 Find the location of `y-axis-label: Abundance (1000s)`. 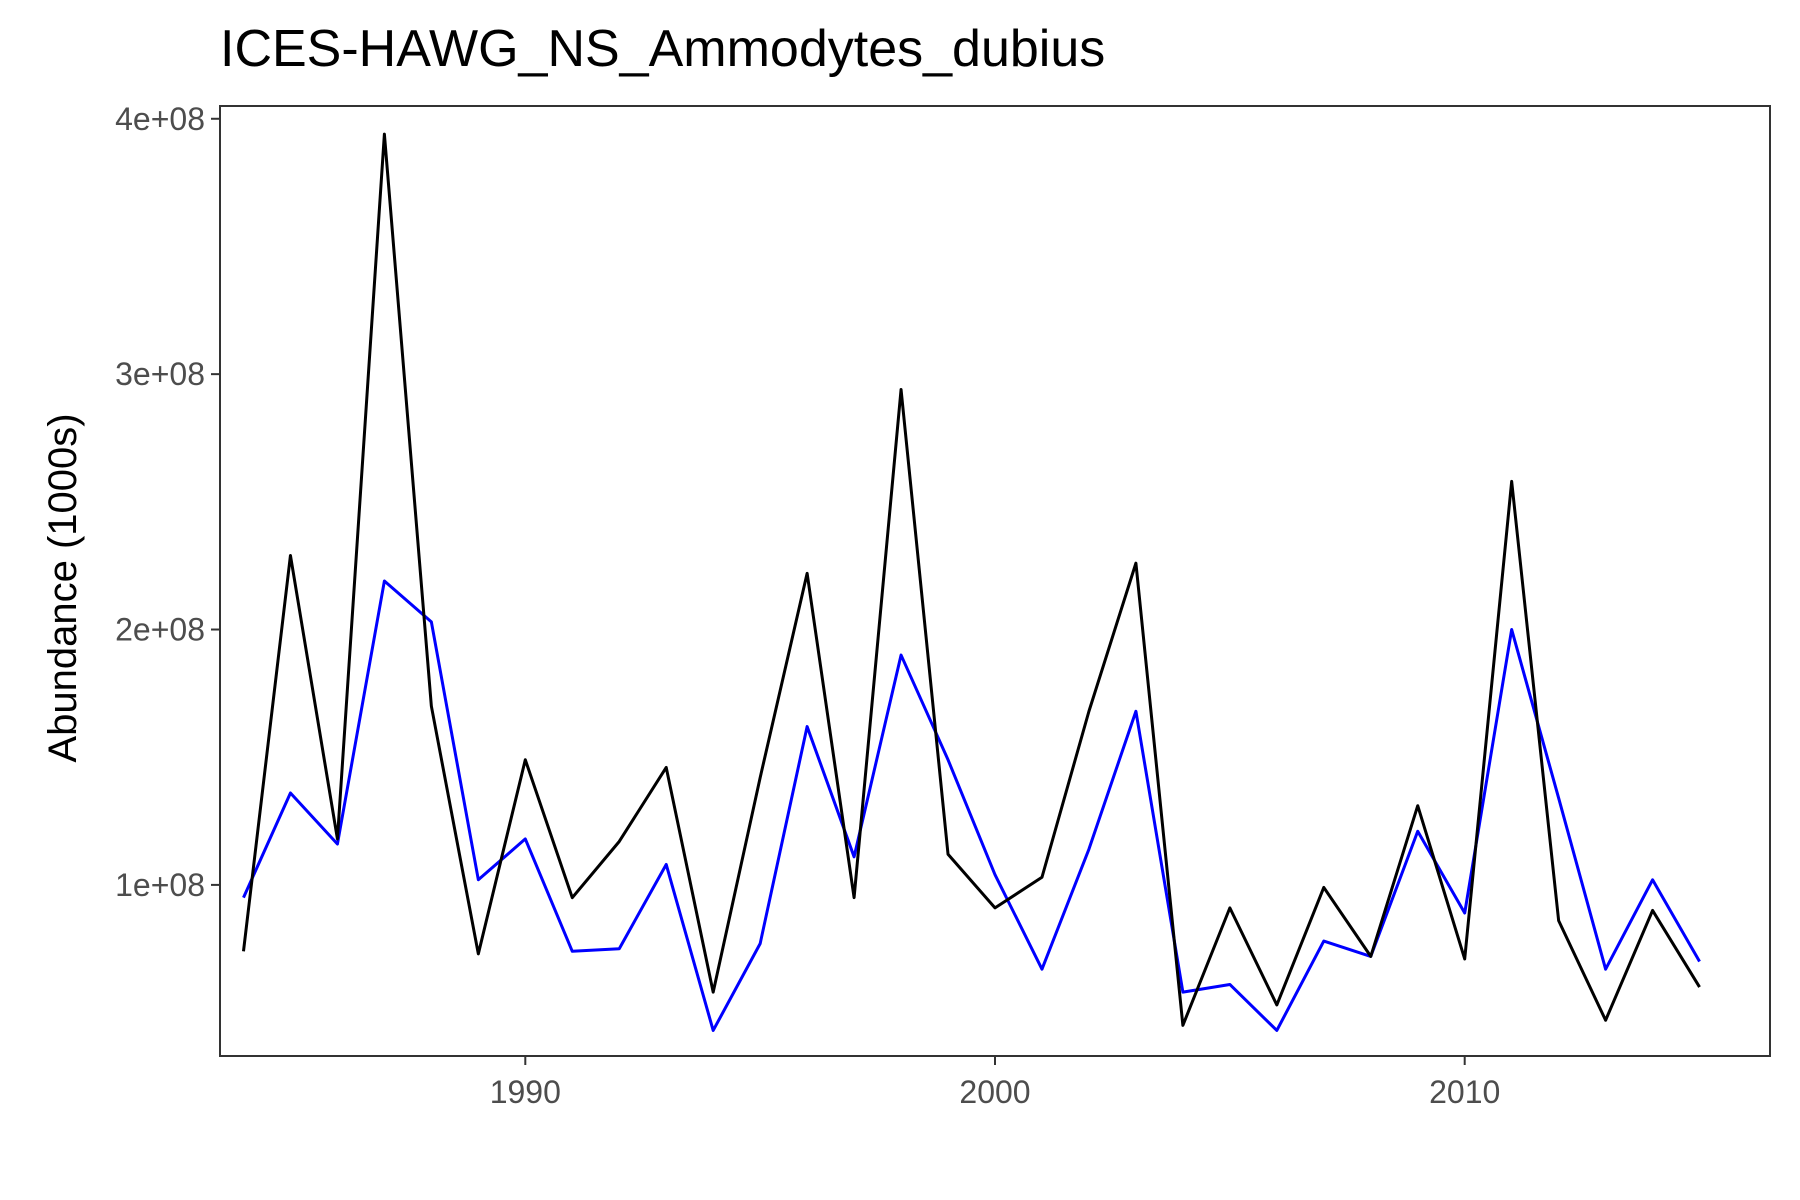

y-axis-label: Abundance (1000s) is located at coordinates (63, 587).